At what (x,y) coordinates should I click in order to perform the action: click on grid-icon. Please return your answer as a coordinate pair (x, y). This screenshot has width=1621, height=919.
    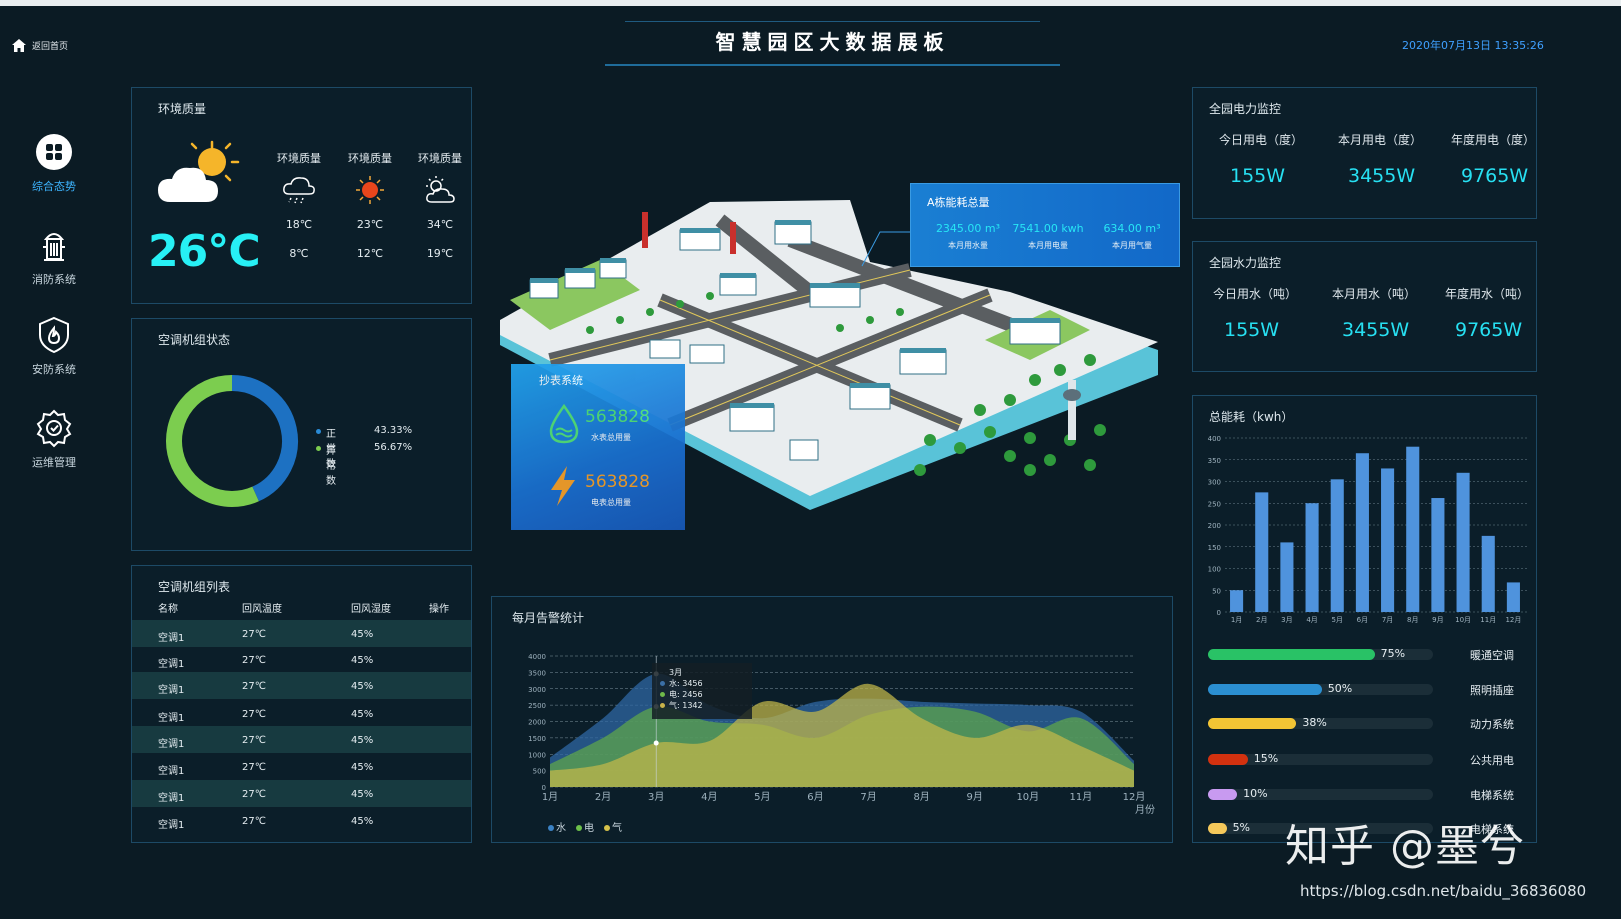
    Looking at the image, I should click on (54, 152).